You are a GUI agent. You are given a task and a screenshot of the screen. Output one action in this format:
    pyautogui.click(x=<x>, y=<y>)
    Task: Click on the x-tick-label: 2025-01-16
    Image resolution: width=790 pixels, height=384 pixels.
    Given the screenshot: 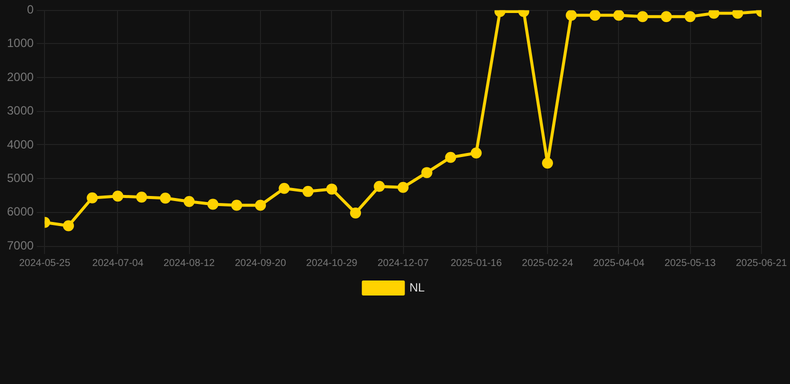 What is the action you would take?
    pyautogui.click(x=476, y=263)
    